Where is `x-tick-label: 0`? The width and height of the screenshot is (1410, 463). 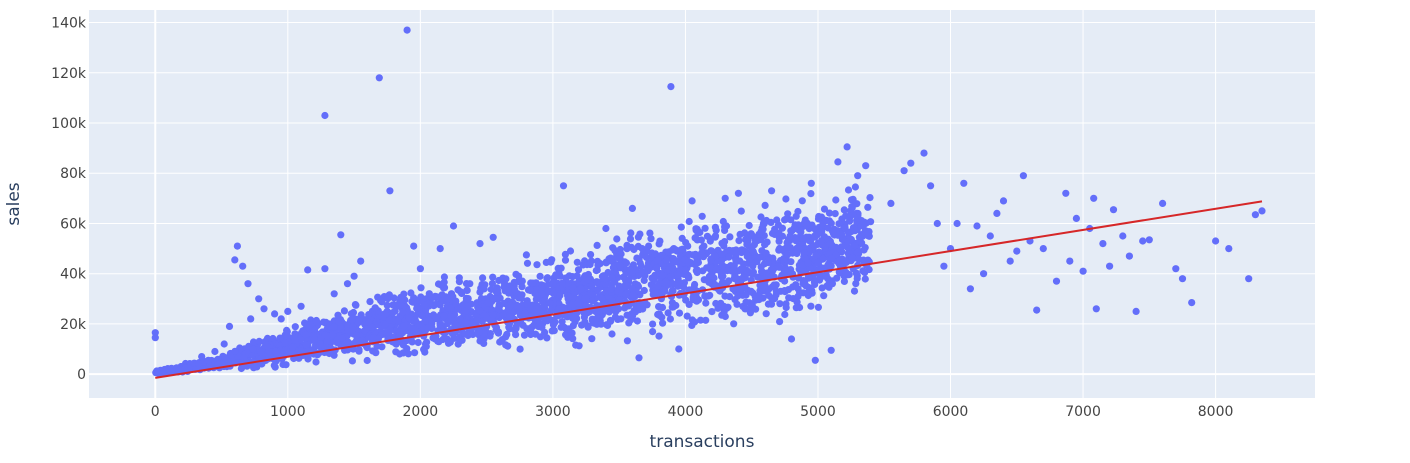 x-tick-label: 0 is located at coordinates (155, 412).